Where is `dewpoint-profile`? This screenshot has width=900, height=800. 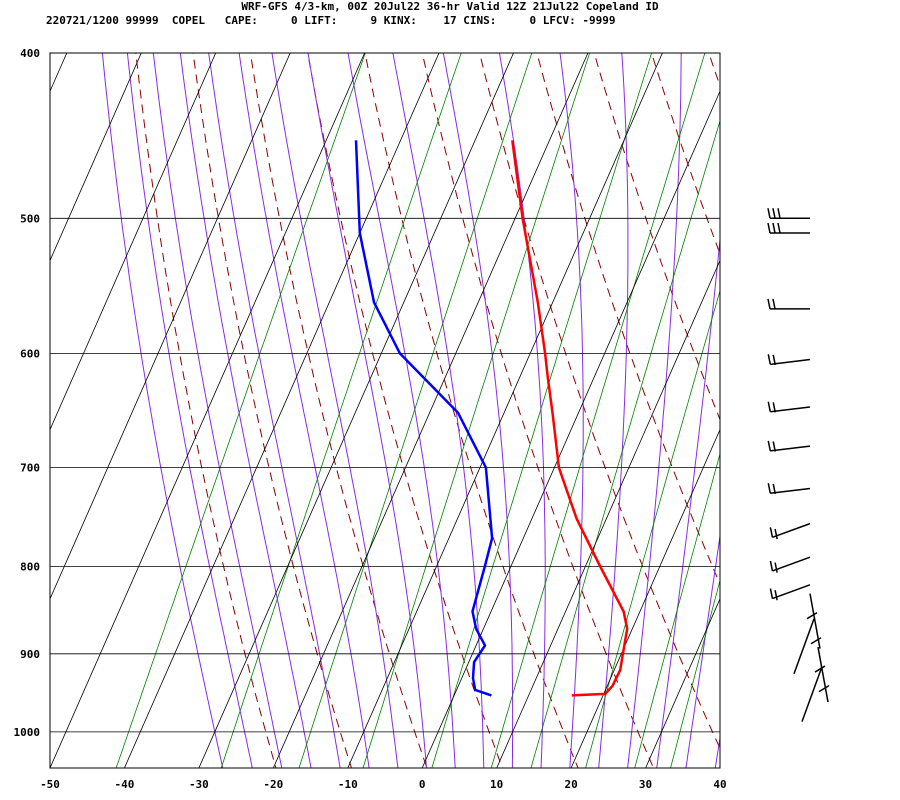 dewpoint-profile is located at coordinates (424, 418).